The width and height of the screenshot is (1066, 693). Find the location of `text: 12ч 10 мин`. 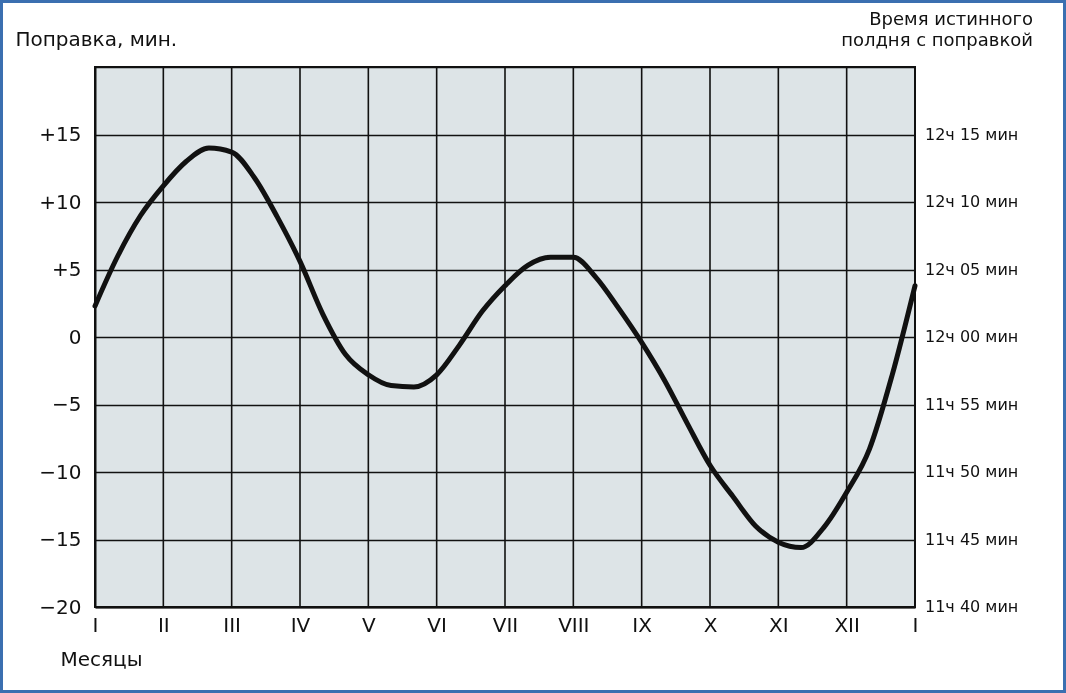

text: 12ч 10 мин is located at coordinates (972, 201).